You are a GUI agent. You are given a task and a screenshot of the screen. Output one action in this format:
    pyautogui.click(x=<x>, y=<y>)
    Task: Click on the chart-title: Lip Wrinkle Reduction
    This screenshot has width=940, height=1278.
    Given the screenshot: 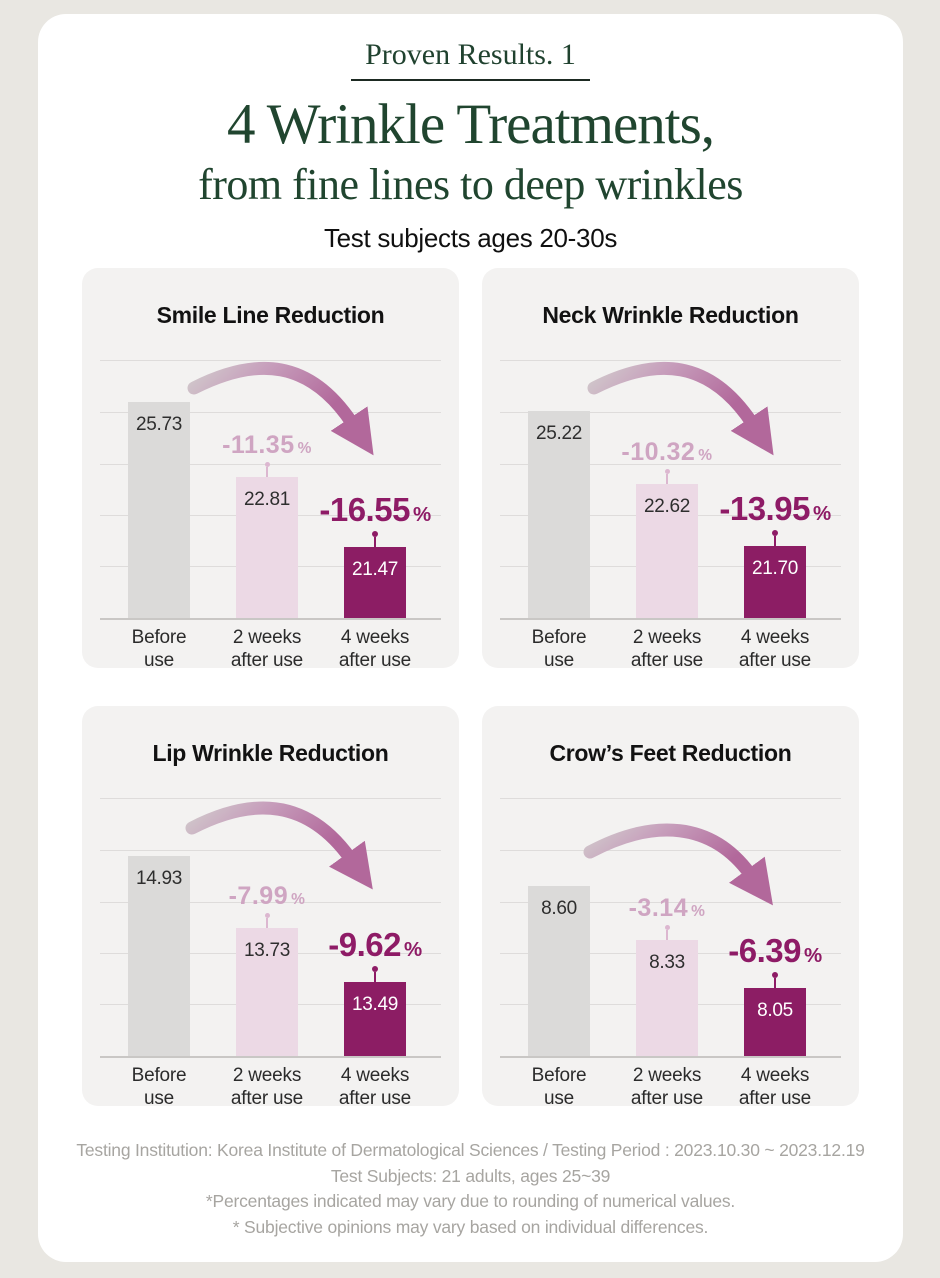 What is the action you would take?
    pyautogui.click(x=270, y=753)
    